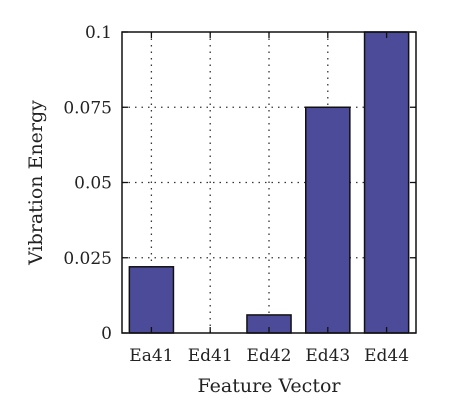  I want to click on x-tick-label: Ed41, so click(210, 356).